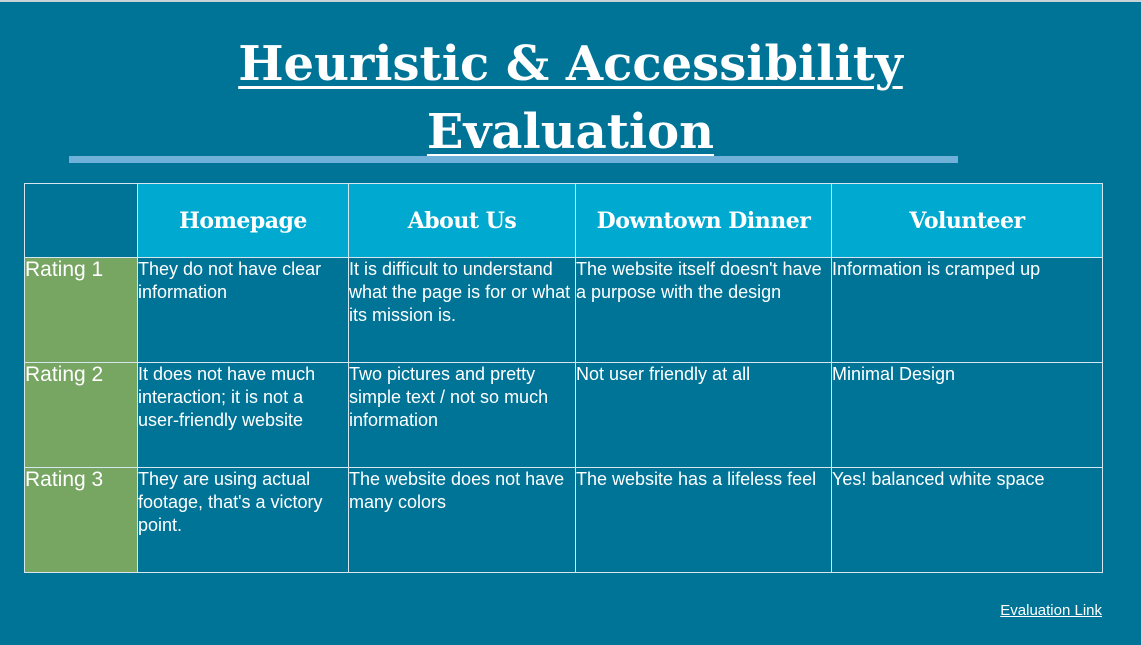 This screenshot has width=1141, height=645. I want to click on evaluation-link: Evaluation Link, so click(1051, 610).